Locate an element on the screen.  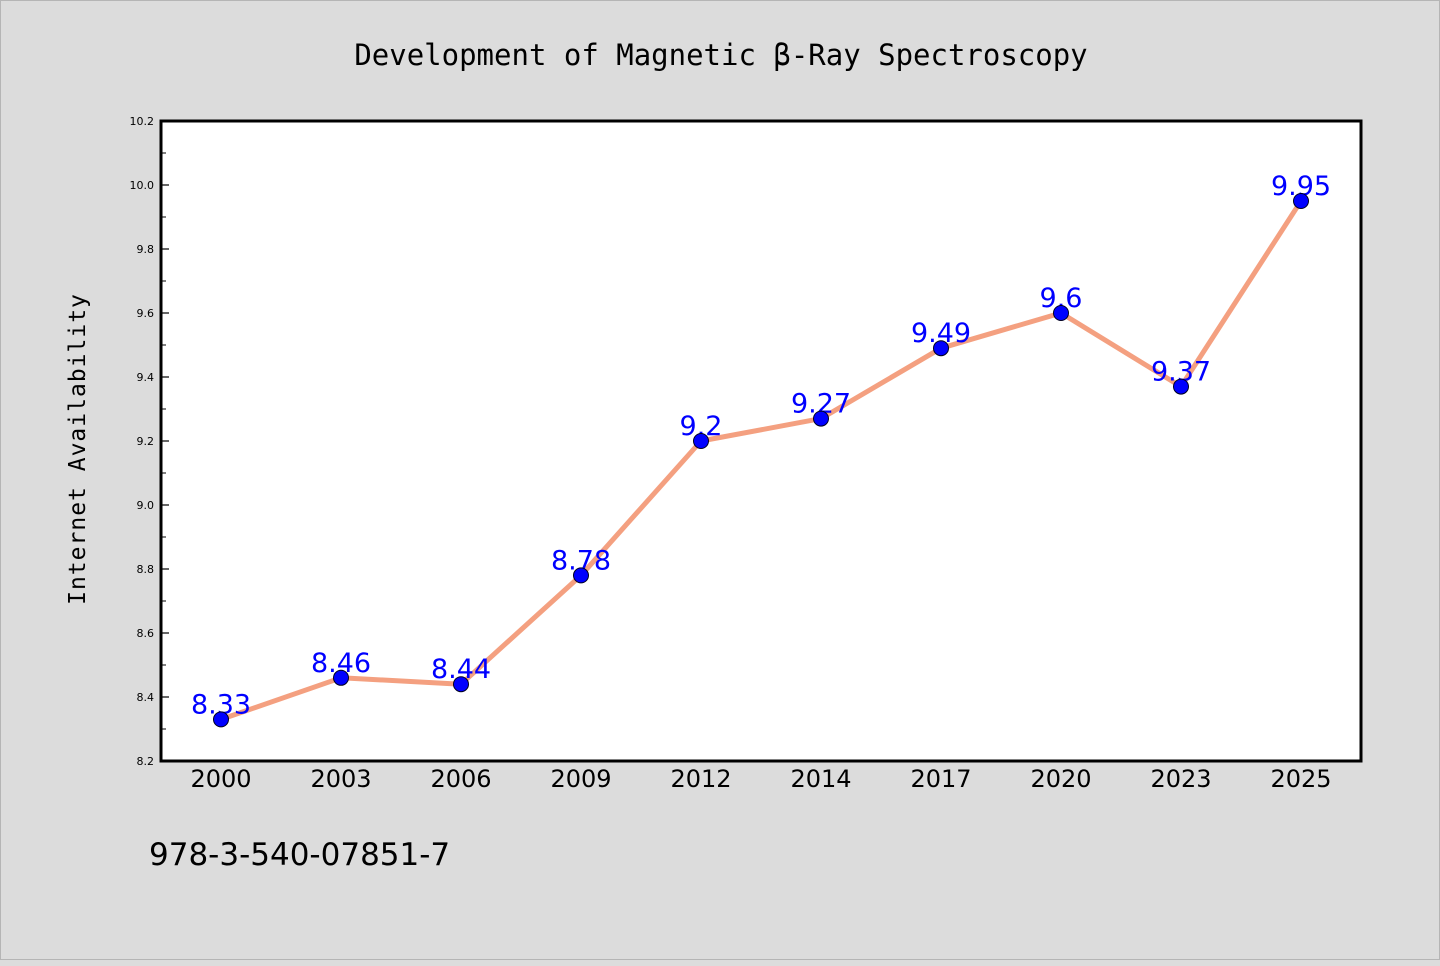
x-tick-label: 2009 is located at coordinates (580, 779).